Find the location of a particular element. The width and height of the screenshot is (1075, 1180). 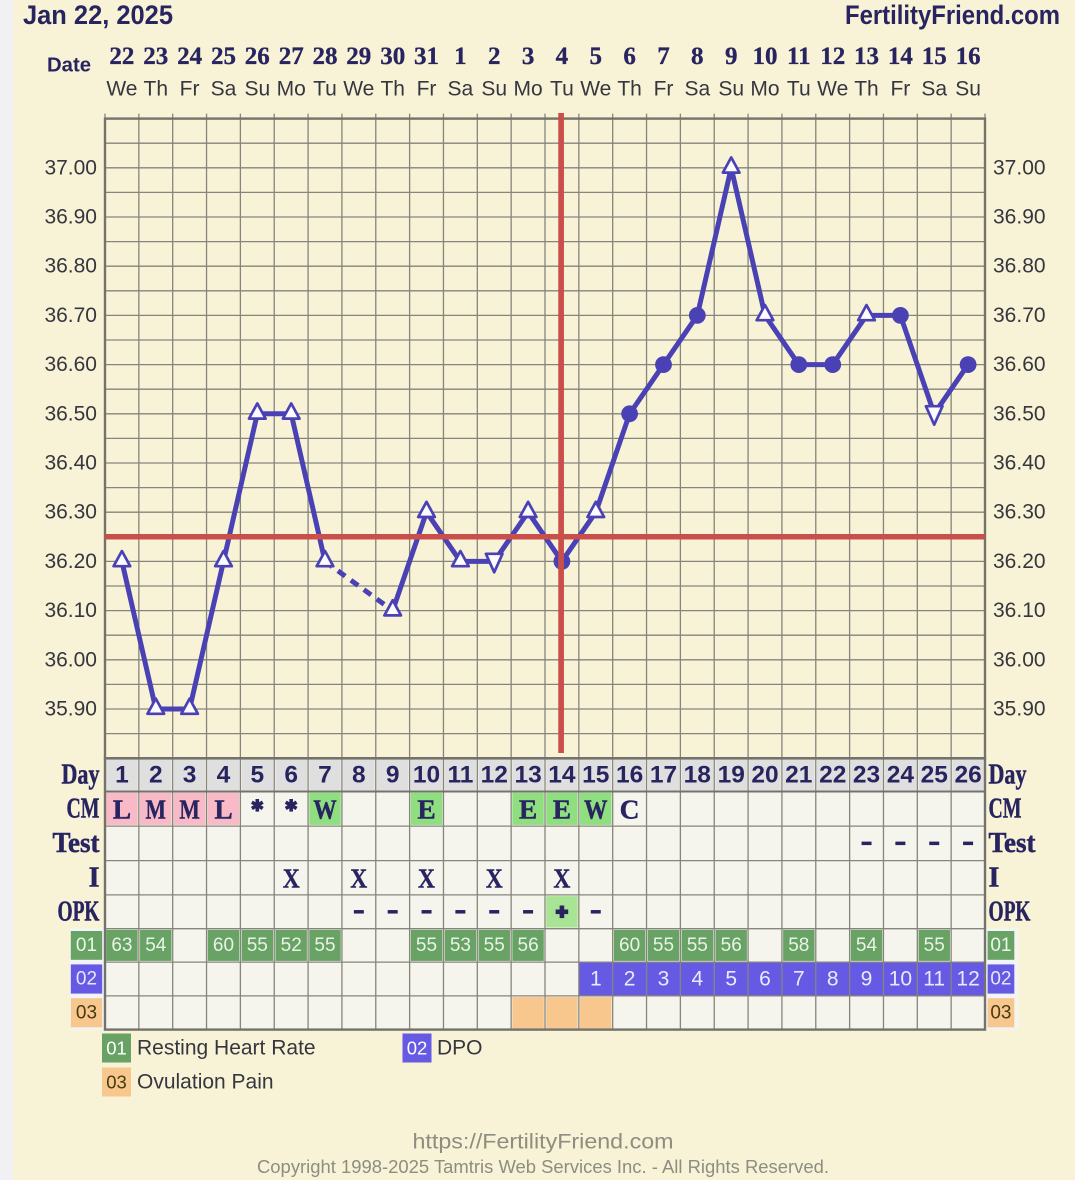

svg-text: 5 is located at coordinates (596, 56).